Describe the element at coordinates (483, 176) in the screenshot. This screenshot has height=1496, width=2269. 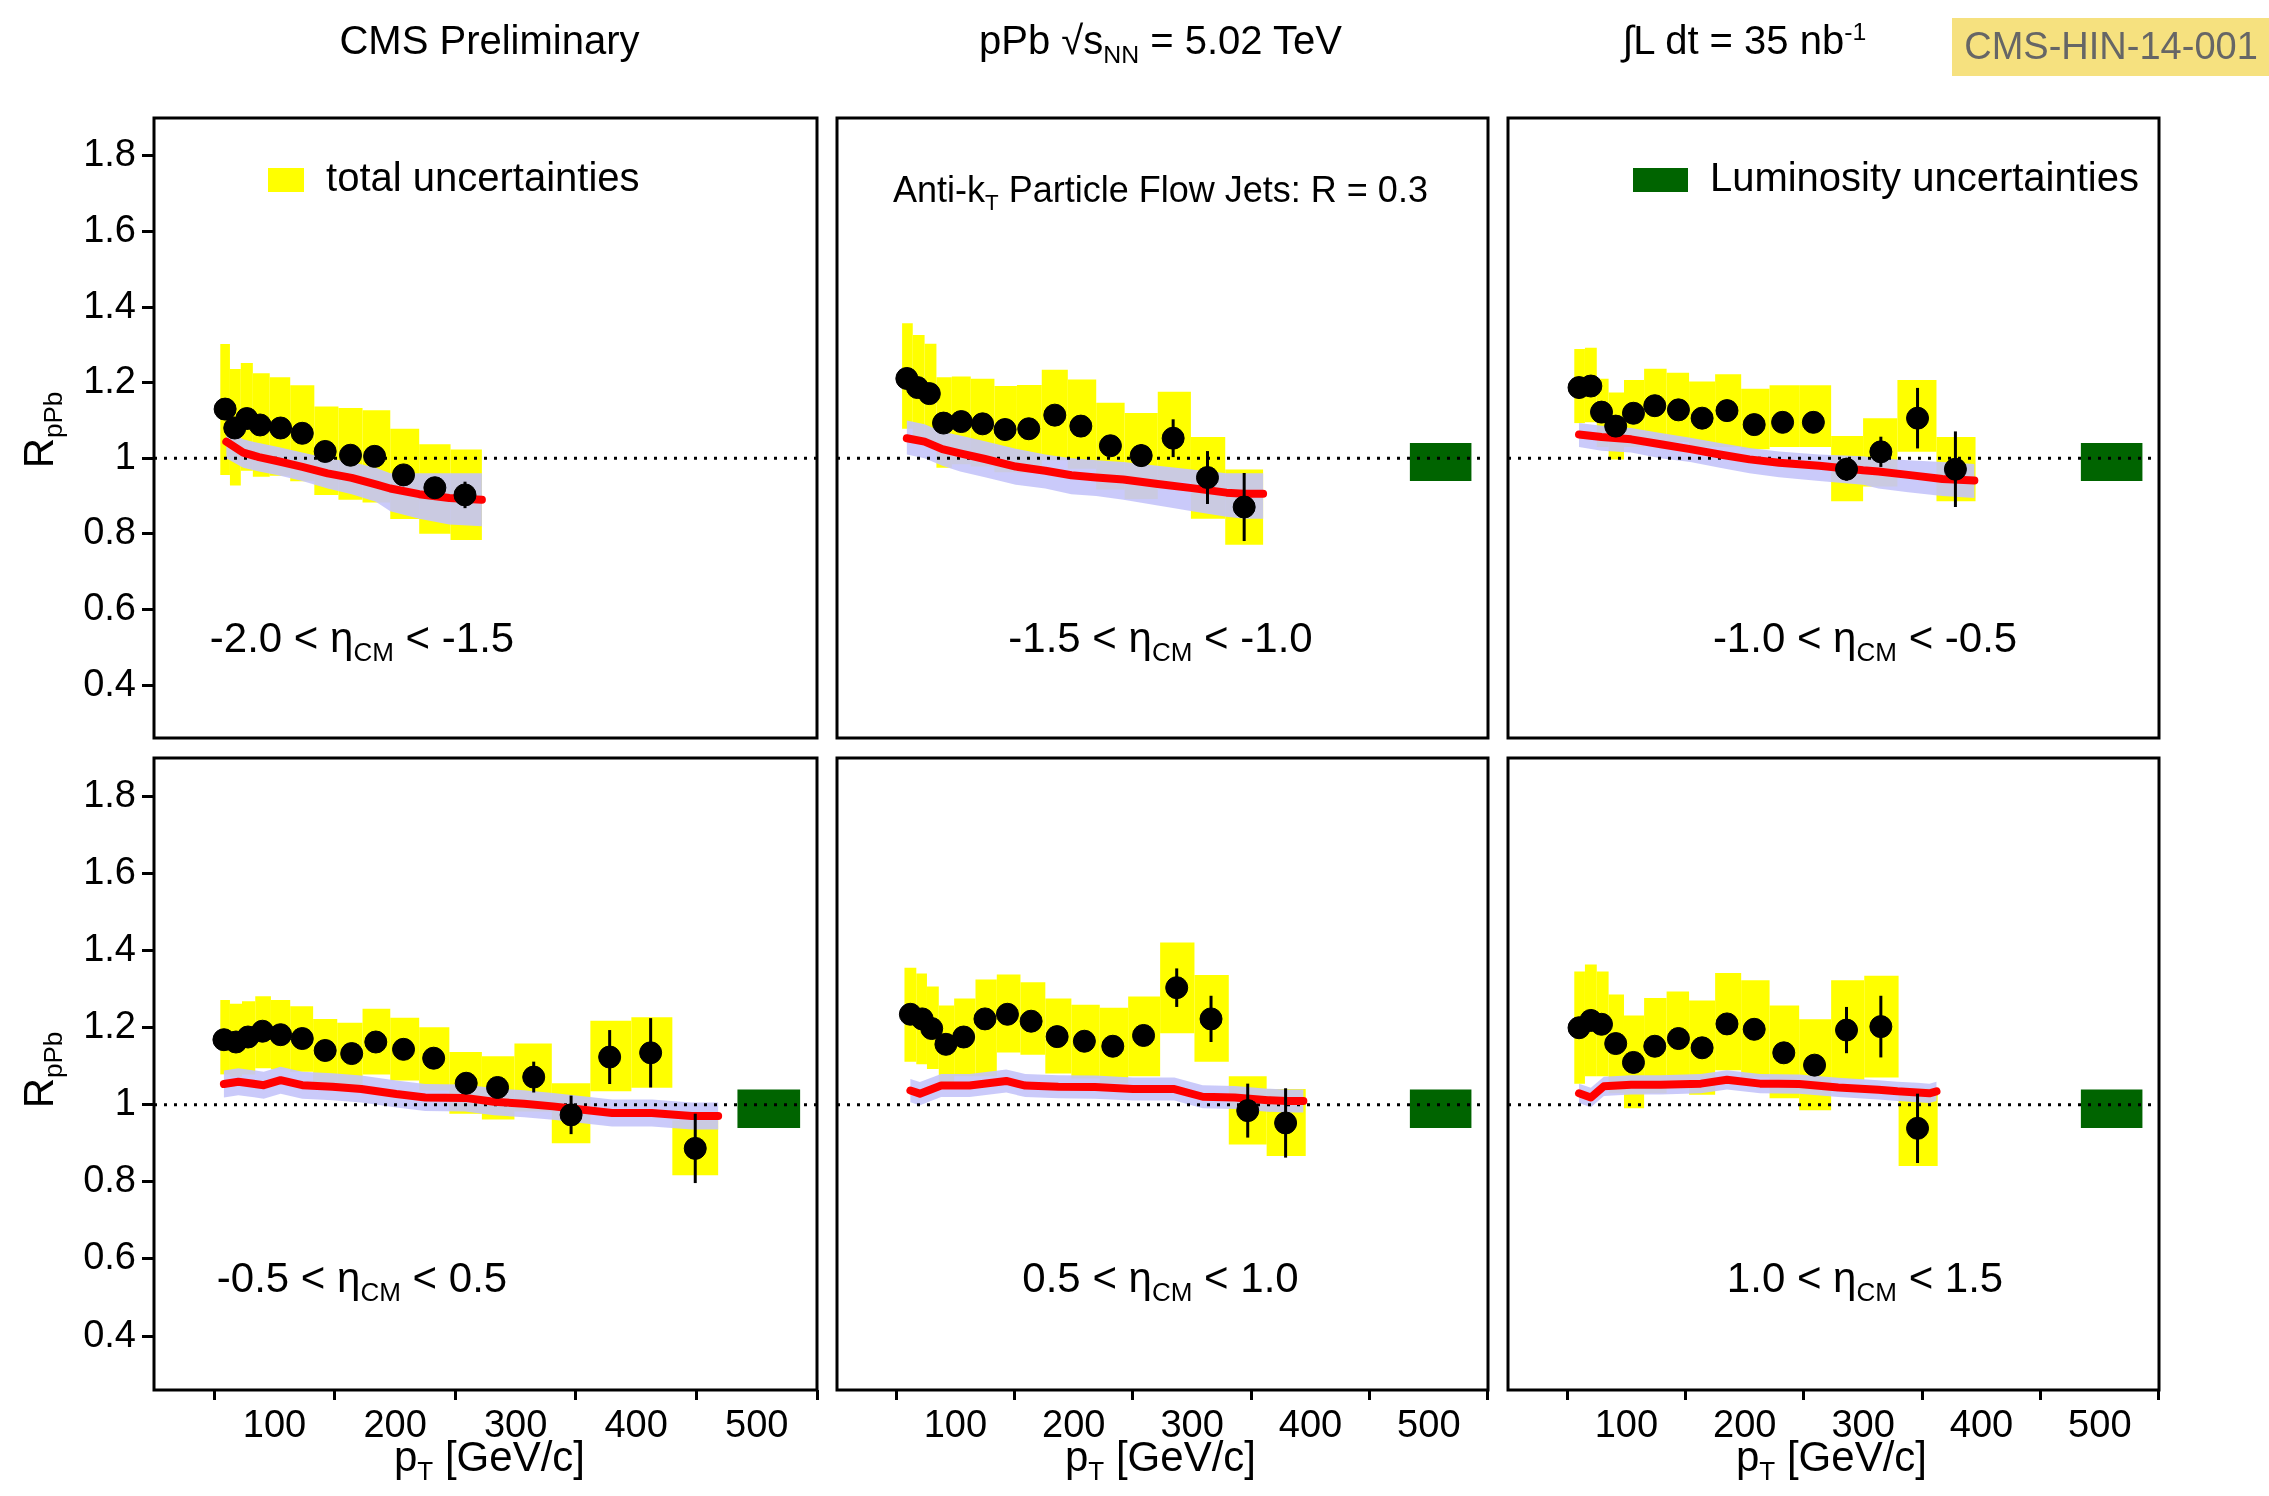
I see `legend-label: total uncertainties` at that location.